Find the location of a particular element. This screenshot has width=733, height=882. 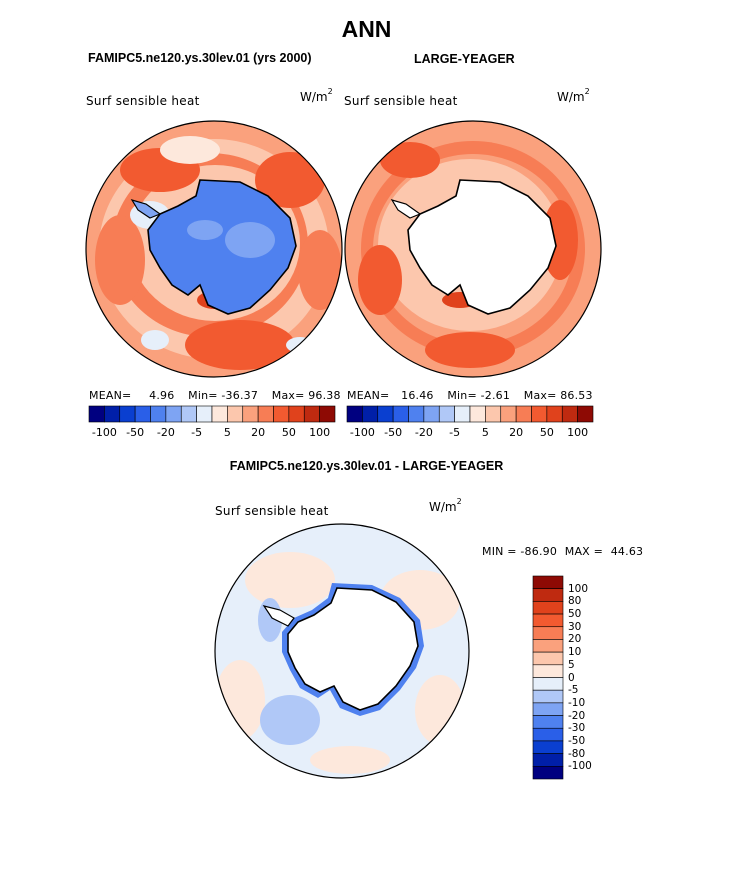

left-units: W/m2 is located at coordinates (316, 95).